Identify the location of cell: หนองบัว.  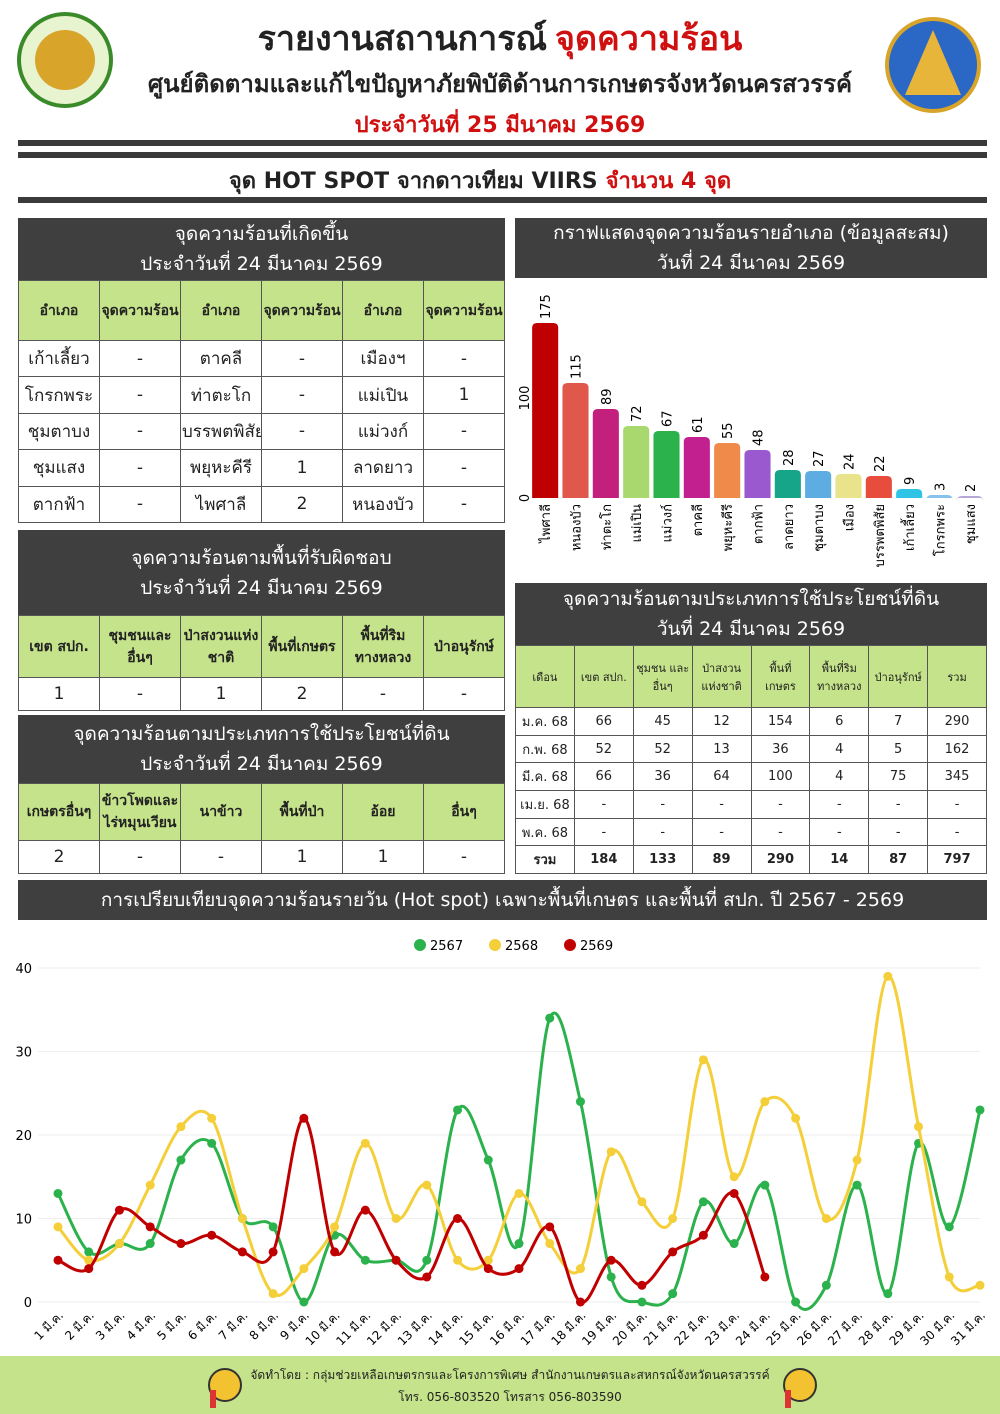
(383, 504).